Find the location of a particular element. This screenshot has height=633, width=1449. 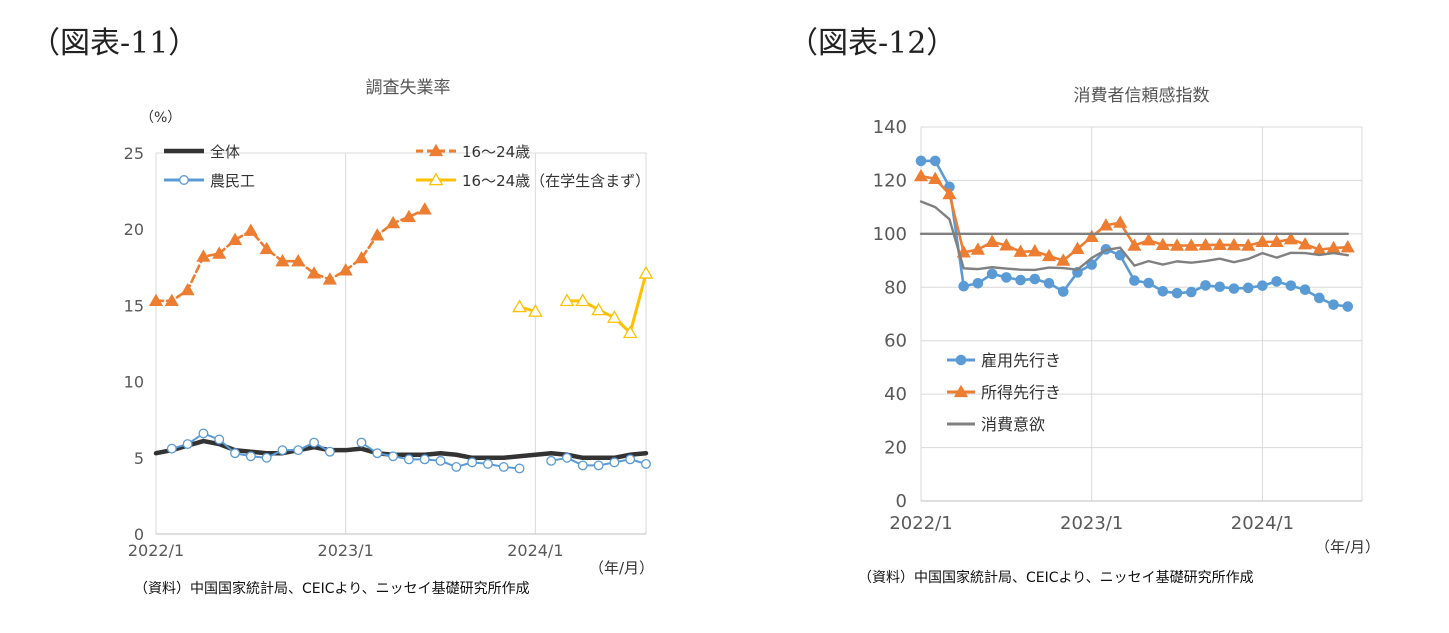

figure-12-label: （図表-12） is located at coordinates (872, 43).